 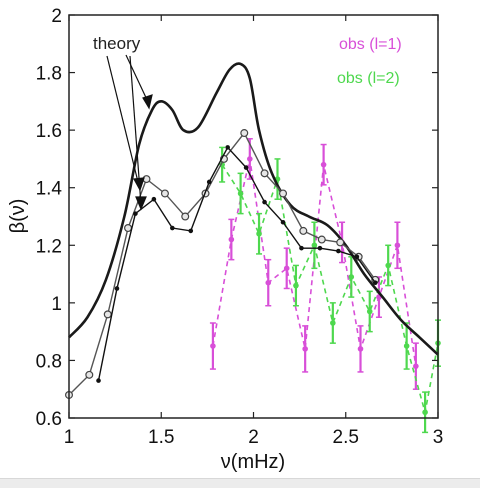 What do you see at coordinates (56, 16) in the screenshot?
I see `y-tick-label-7: 2` at bounding box center [56, 16].